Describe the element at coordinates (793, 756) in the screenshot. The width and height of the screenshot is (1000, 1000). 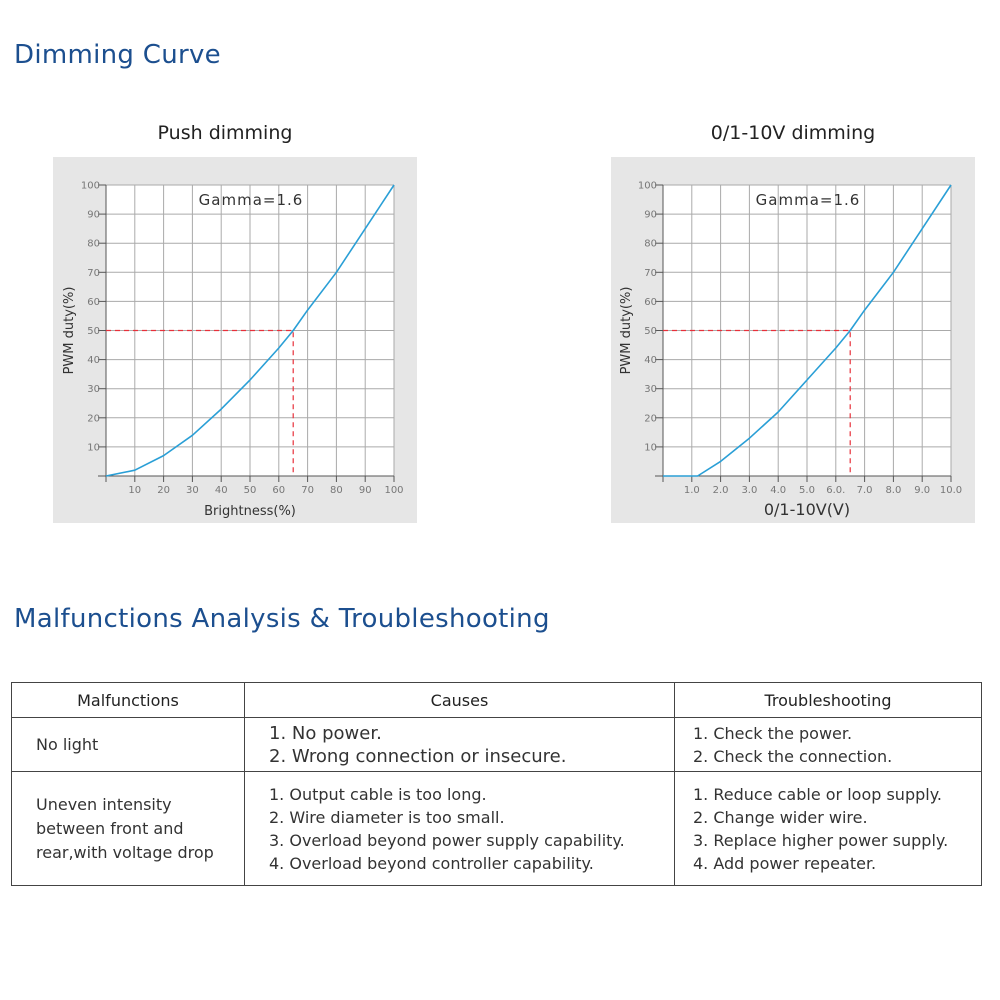
I see `fix-line: 2. Check the connection.` at that location.